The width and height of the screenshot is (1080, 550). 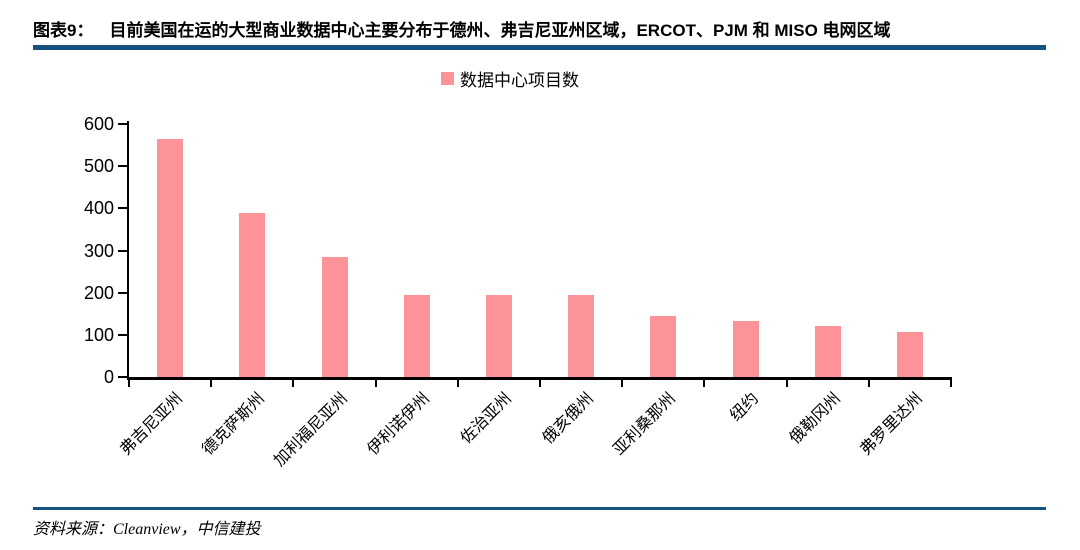 I want to click on y-axis-line, so click(x=127, y=250).